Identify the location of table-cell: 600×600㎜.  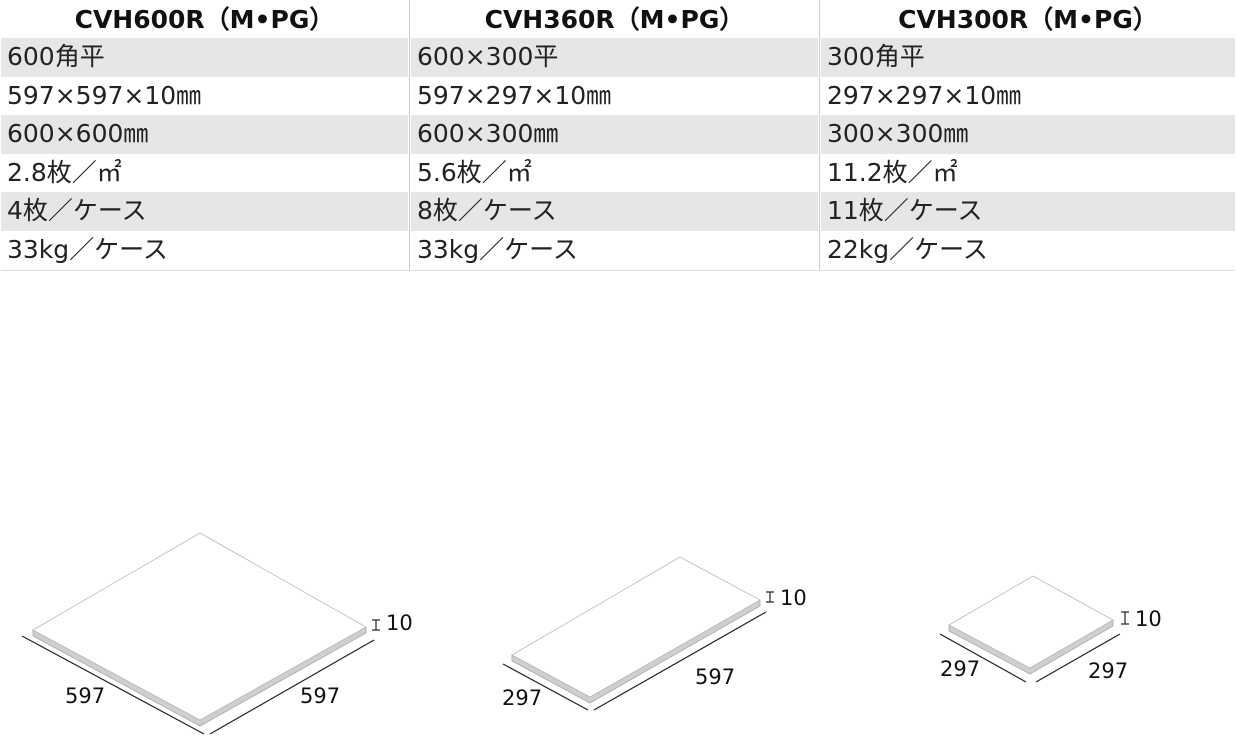
(204, 134).